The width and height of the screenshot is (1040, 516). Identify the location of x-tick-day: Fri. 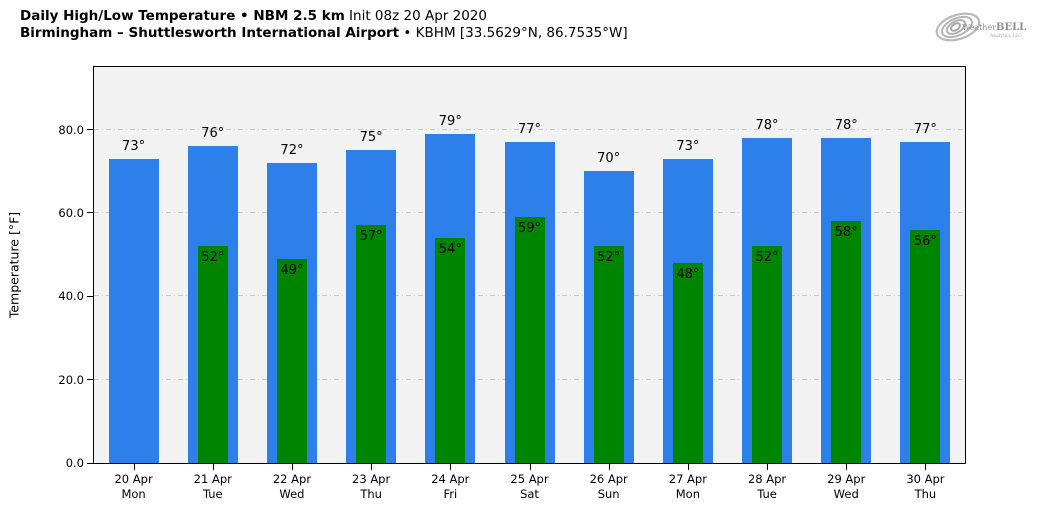
(450, 493).